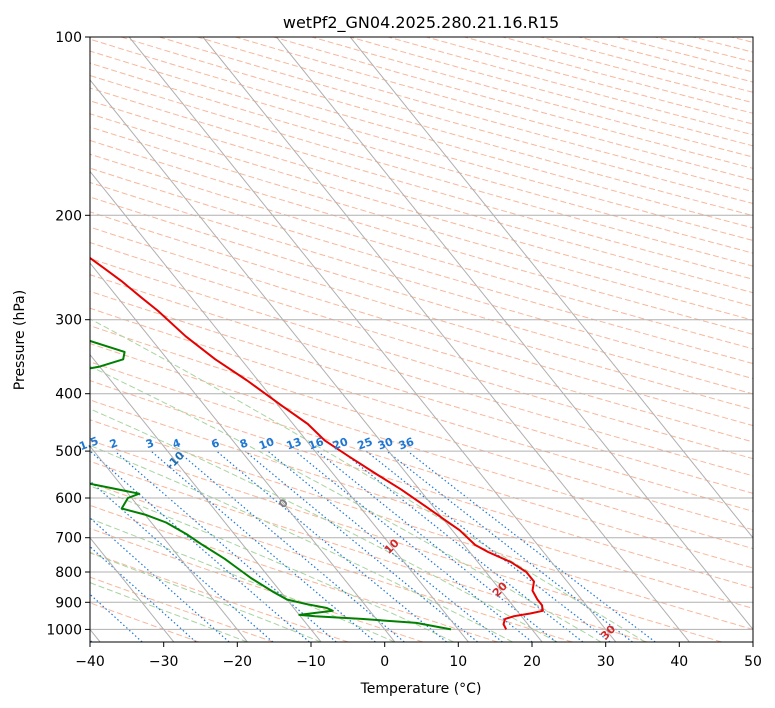  I want to click on mixing-ratio-label: 36, so click(406, 444).